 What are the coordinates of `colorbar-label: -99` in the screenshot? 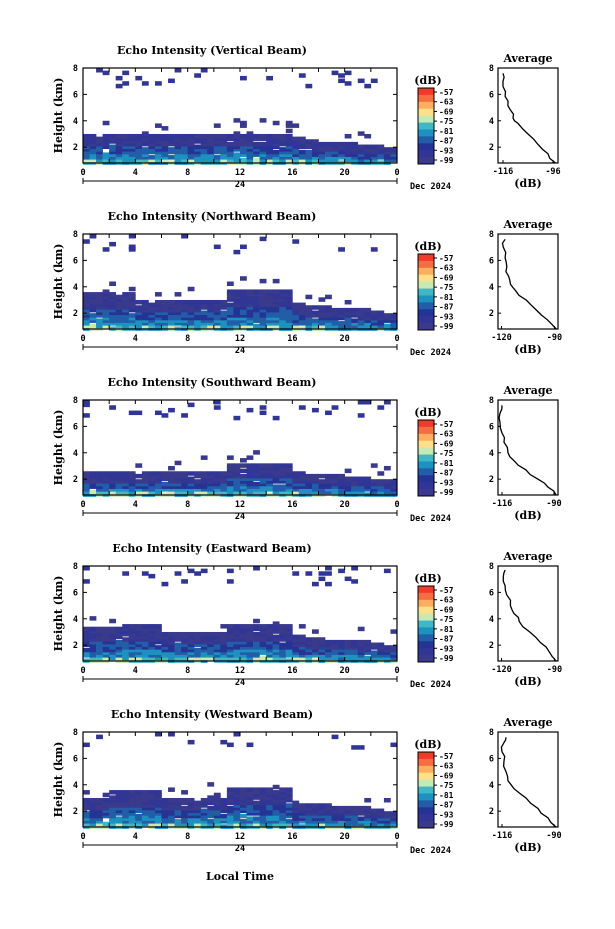 It's located at (446, 160).